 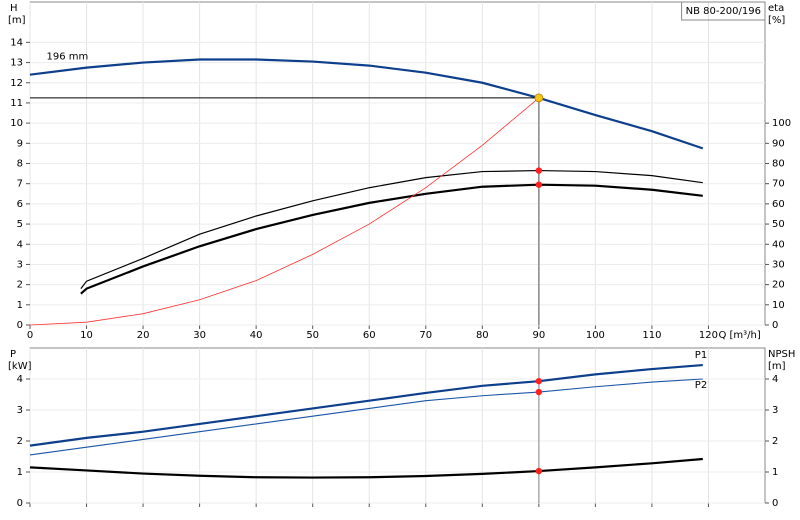 I want to click on x-tick-label: 100, so click(x=595, y=335).